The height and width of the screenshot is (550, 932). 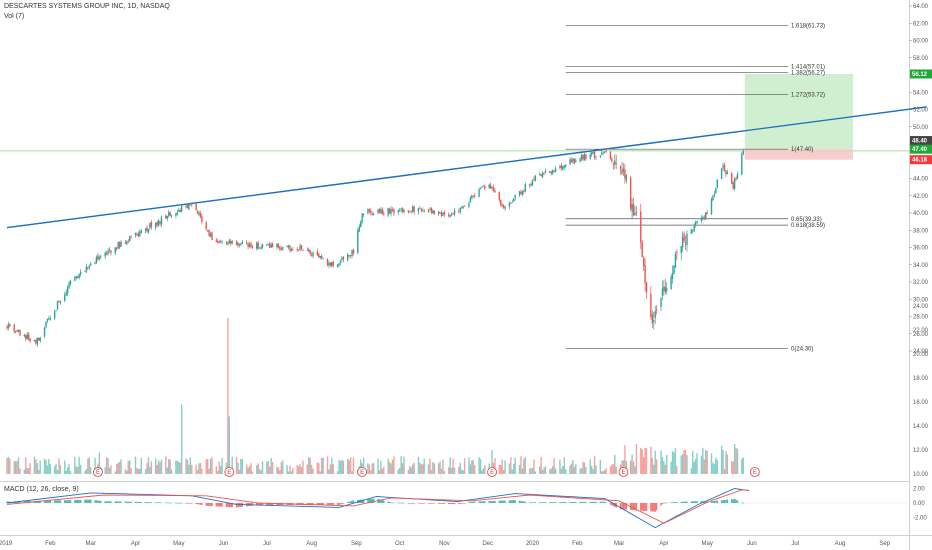 What do you see at coordinates (707, 544) in the screenshot?
I see `time-tick-label: May` at bounding box center [707, 544].